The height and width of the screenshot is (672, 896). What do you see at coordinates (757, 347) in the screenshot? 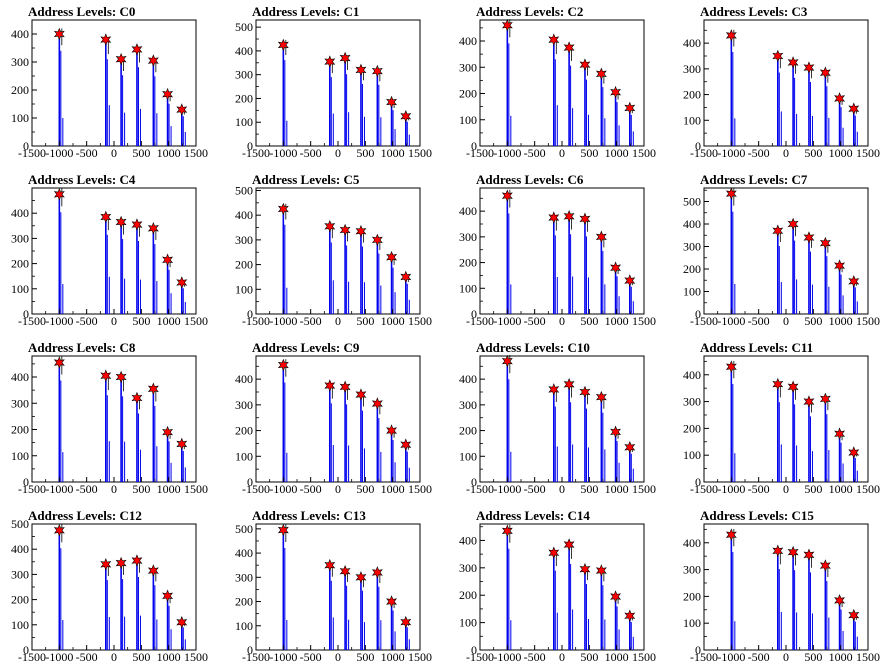
I see `chart-title: Address Levels: C11` at bounding box center [757, 347].